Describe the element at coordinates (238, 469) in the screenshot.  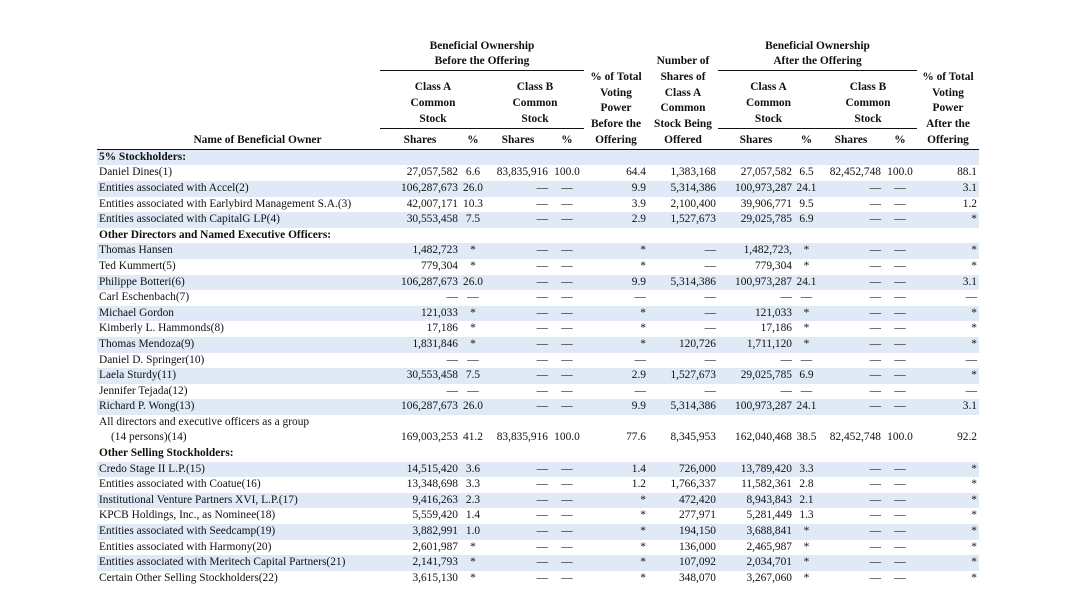
I see `owner-name: Credo Stage II L.P.(15)` at that location.